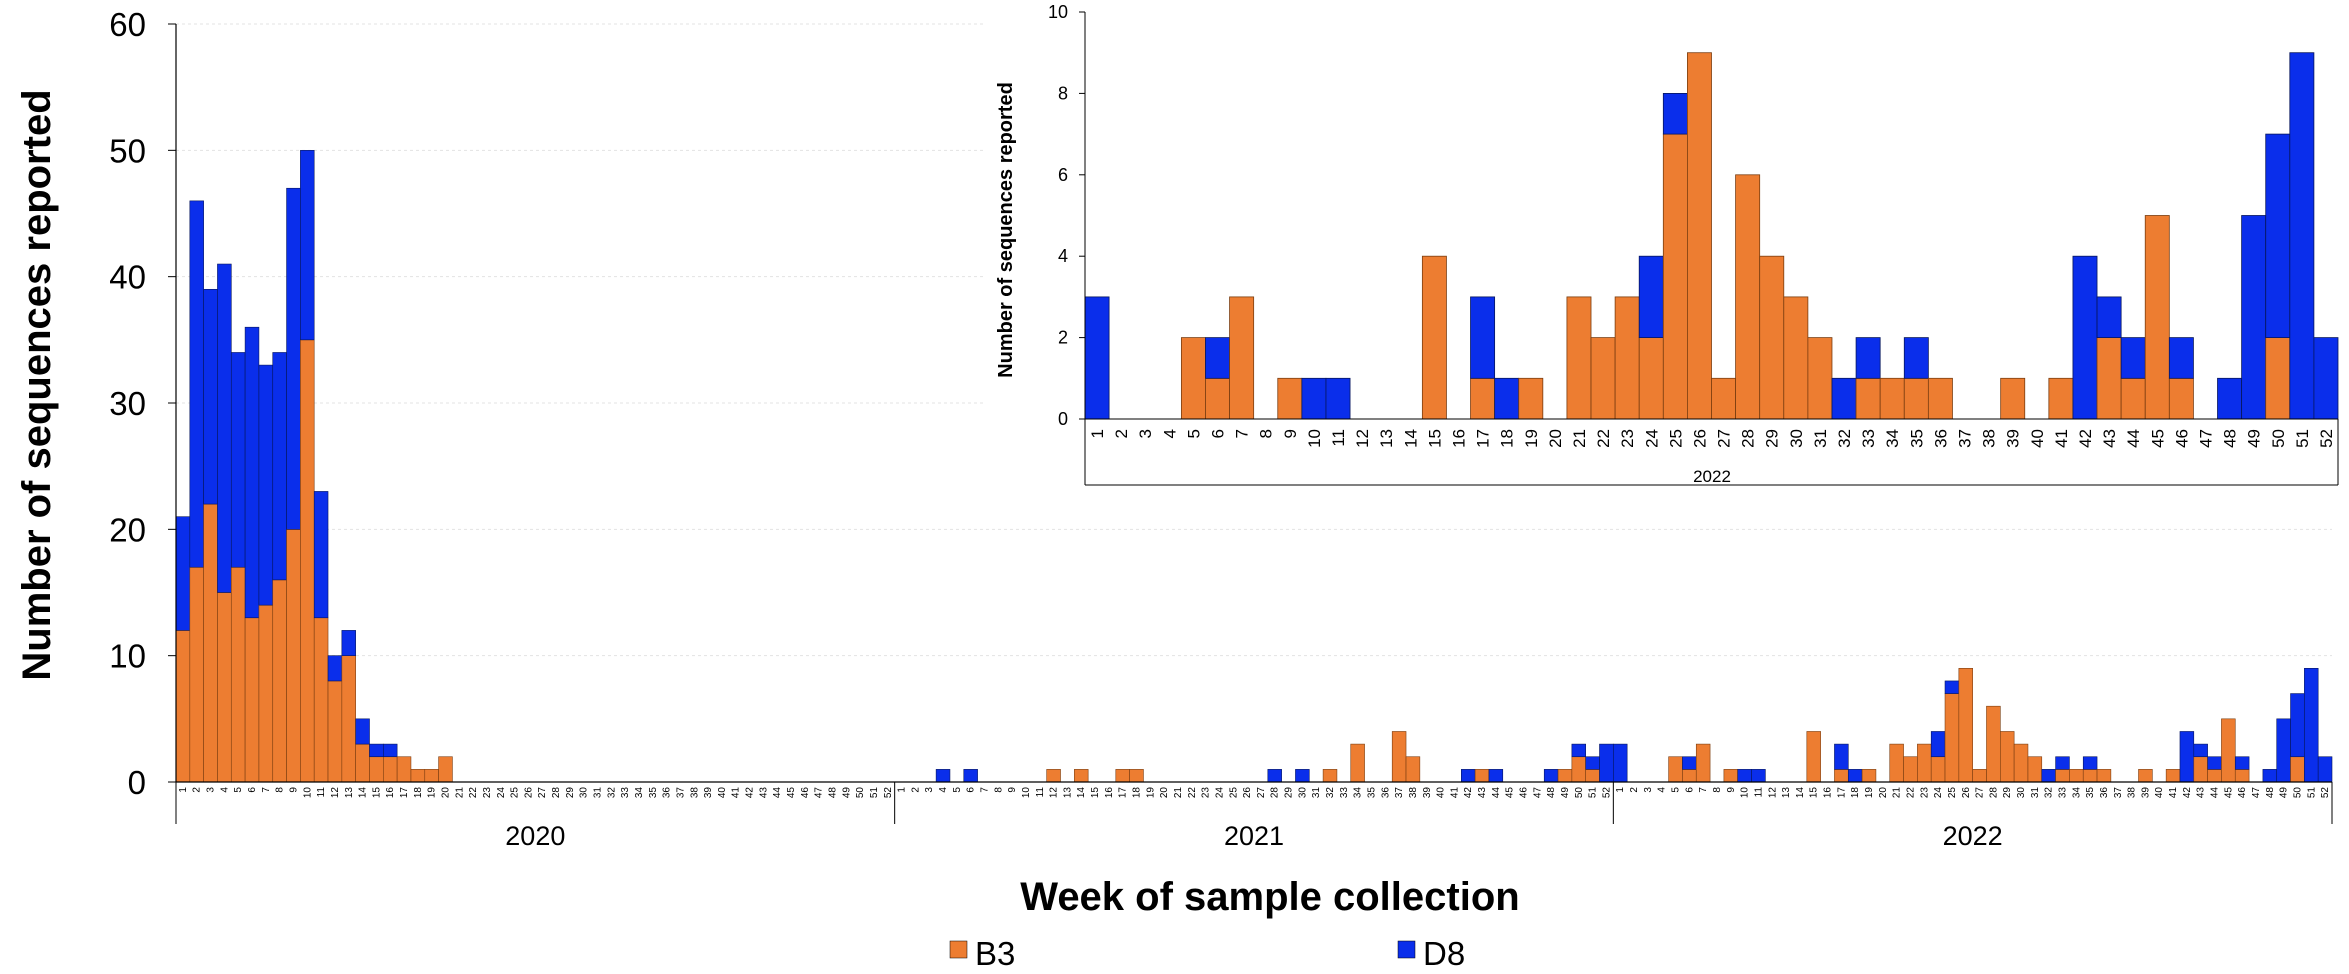 The image size is (2349, 974). I want to click on main-x-tick-label: 22, so click(473, 793).